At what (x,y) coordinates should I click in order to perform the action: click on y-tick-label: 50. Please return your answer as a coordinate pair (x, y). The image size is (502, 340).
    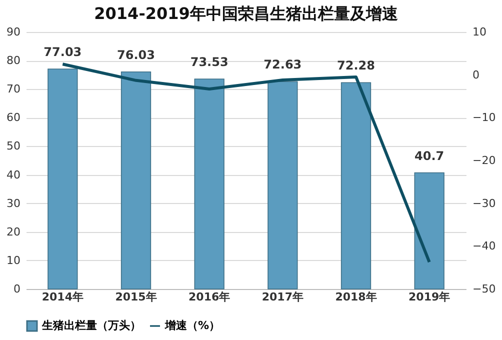
    Looking at the image, I should click on (13, 146).